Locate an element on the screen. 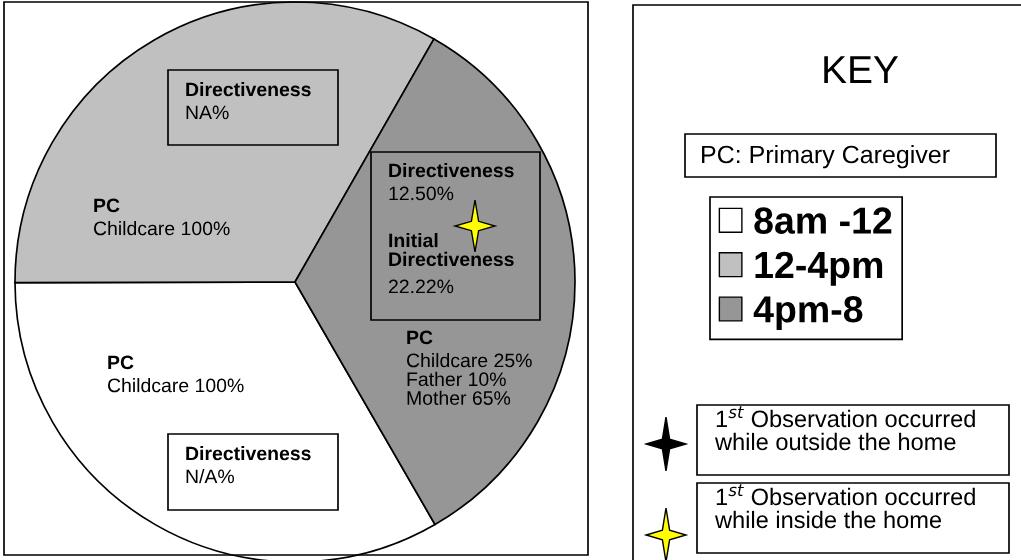 Image resolution: width=1021 pixels, height=560 pixels. legend-title: KEY is located at coordinates (861, 70).